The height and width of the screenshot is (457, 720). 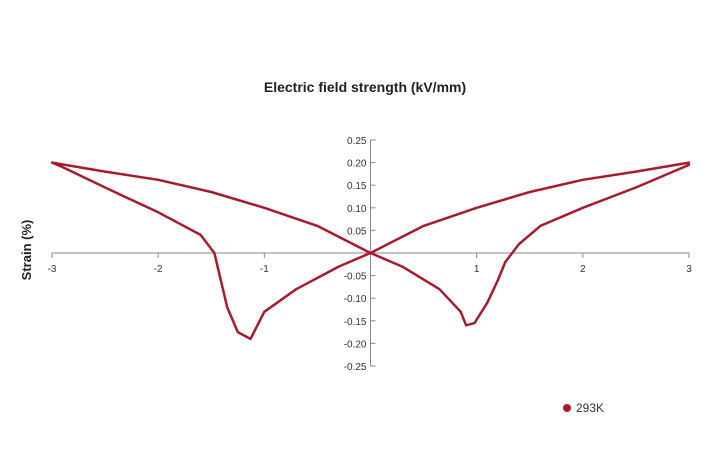 What do you see at coordinates (26, 250) in the screenshot?
I see `y-axis-label: Strain (%)` at bounding box center [26, 250].